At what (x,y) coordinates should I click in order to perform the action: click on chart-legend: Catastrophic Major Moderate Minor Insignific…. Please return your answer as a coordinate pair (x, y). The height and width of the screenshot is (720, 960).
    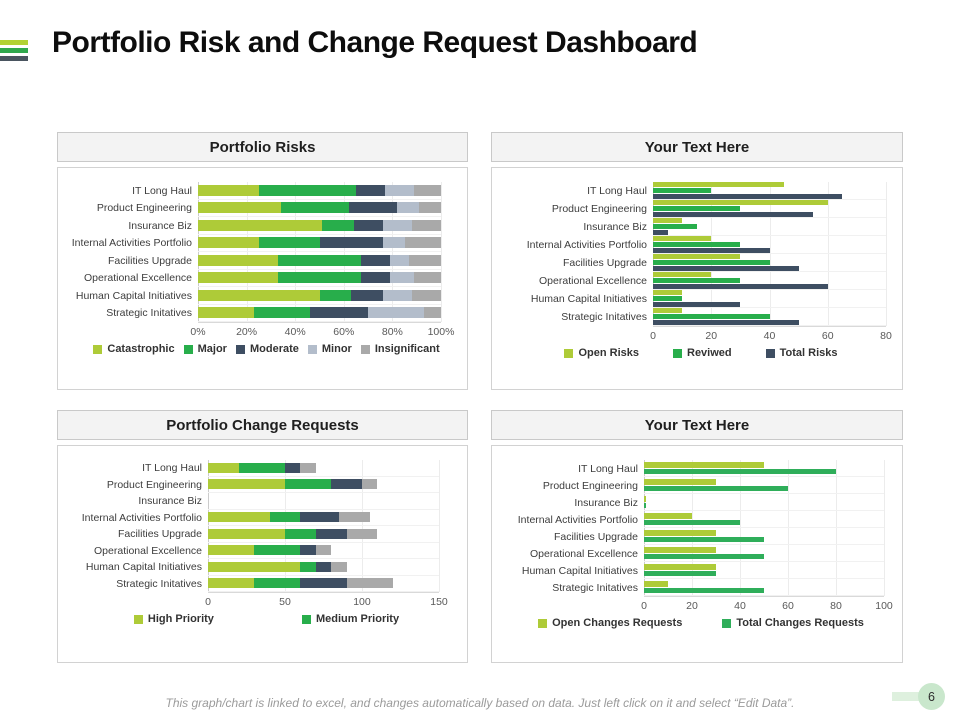
    Looking at the image, I should click on (266, 349).